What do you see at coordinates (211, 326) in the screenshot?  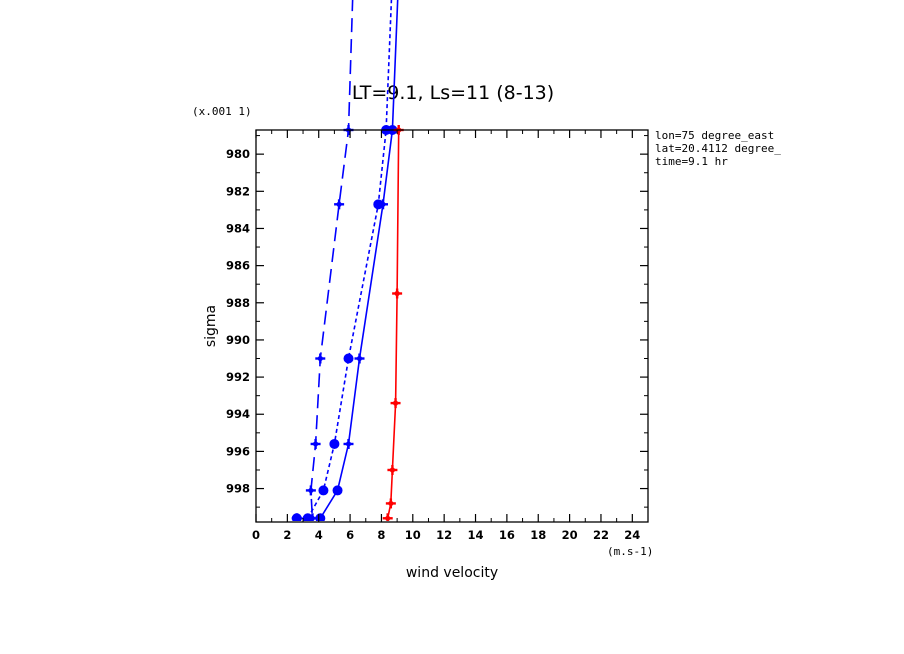 I see `y-axis-label: sigma` at bounding box center [211, 326].